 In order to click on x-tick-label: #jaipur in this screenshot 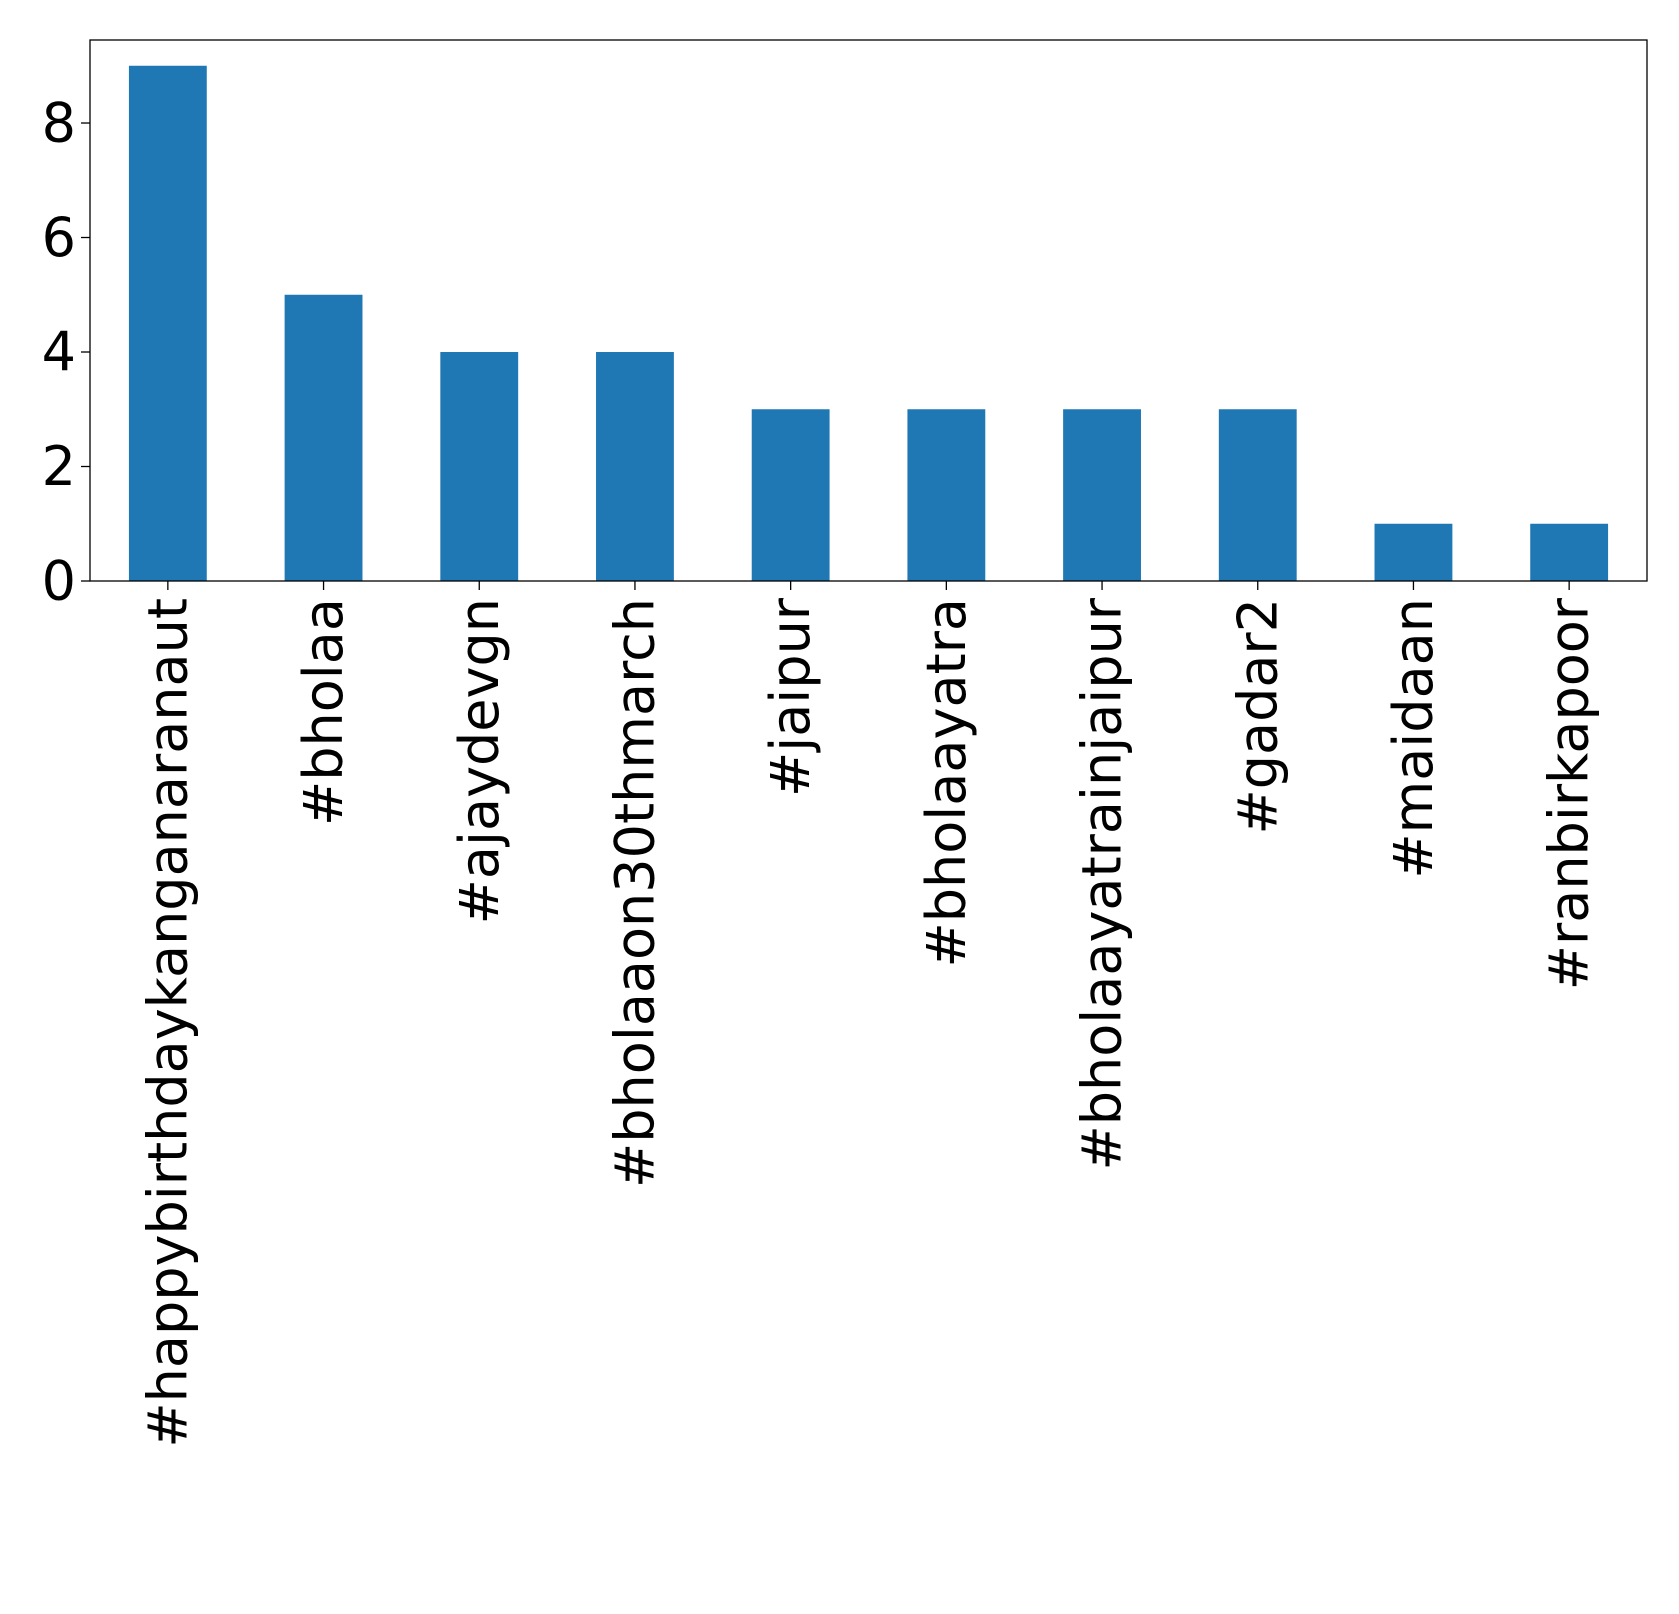, I will do `click(790, 697)`.